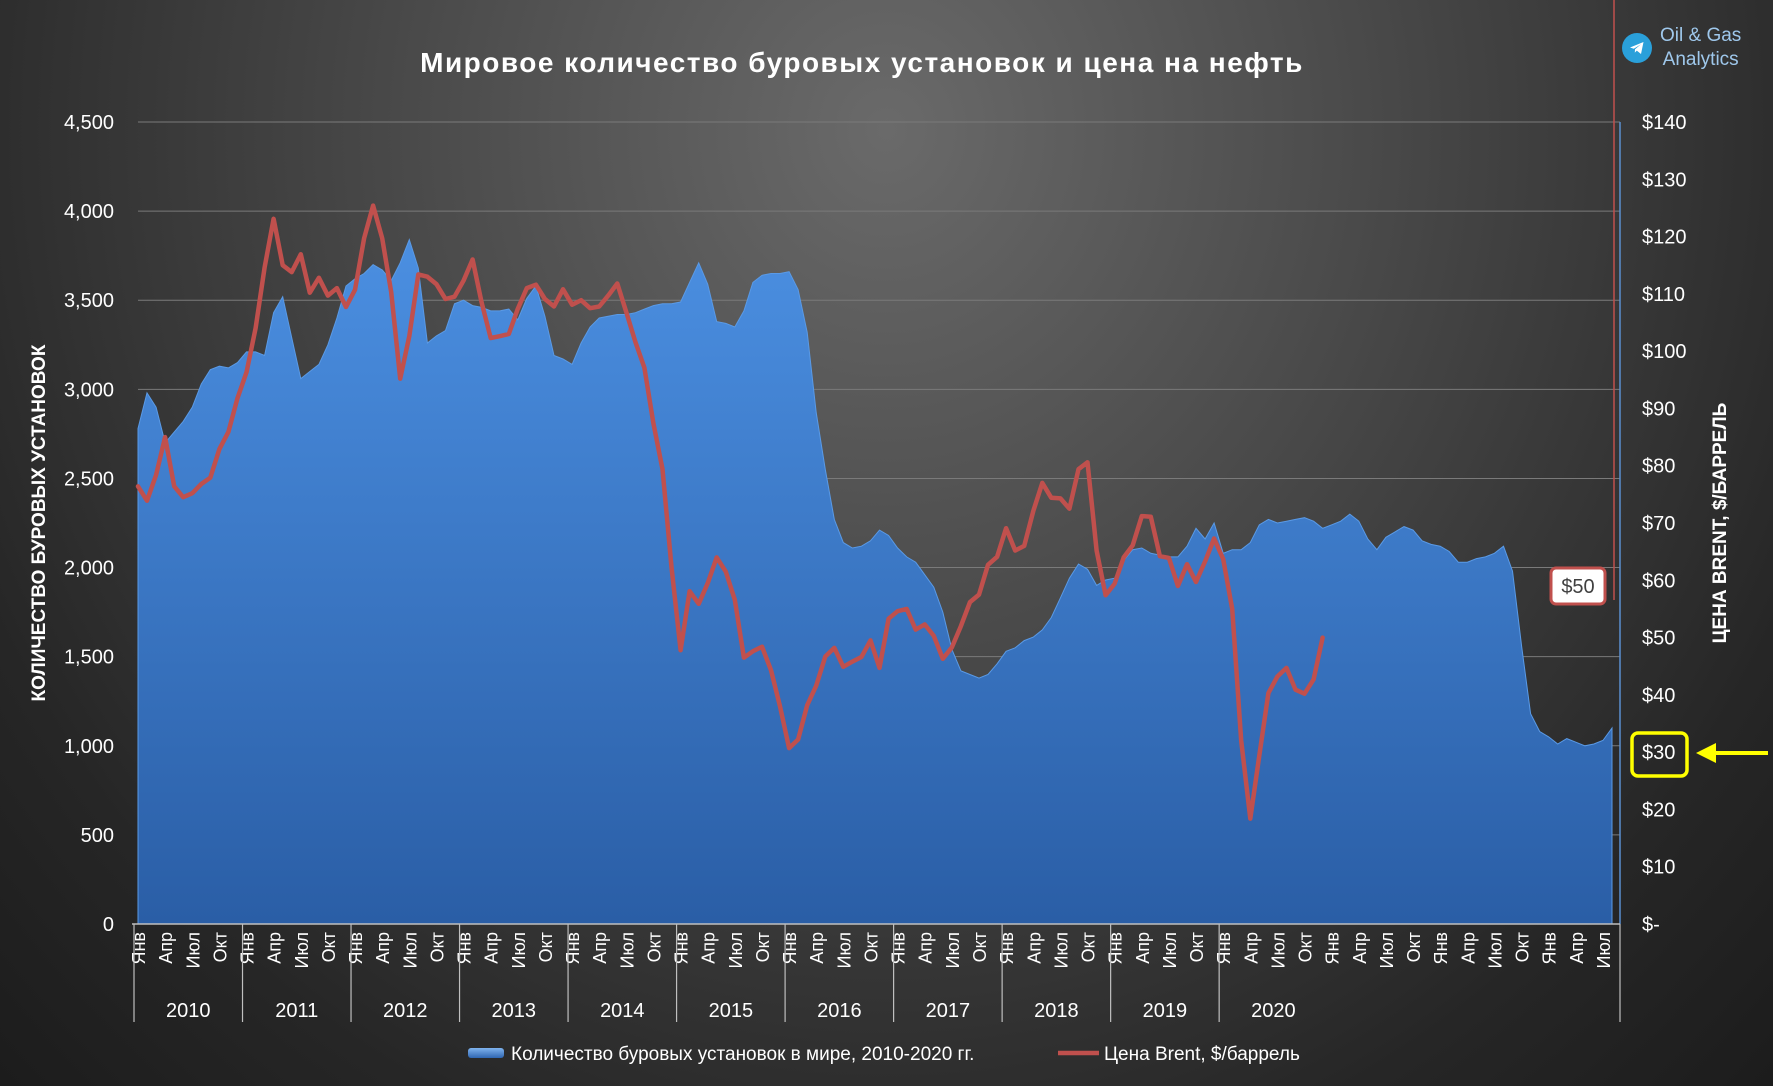 The width and height of the screenshot is (1773, 1086). Describe the element at coordinates (89, 212) in the screenshot. I see `y-left-tick-label: 4,000` at that location.